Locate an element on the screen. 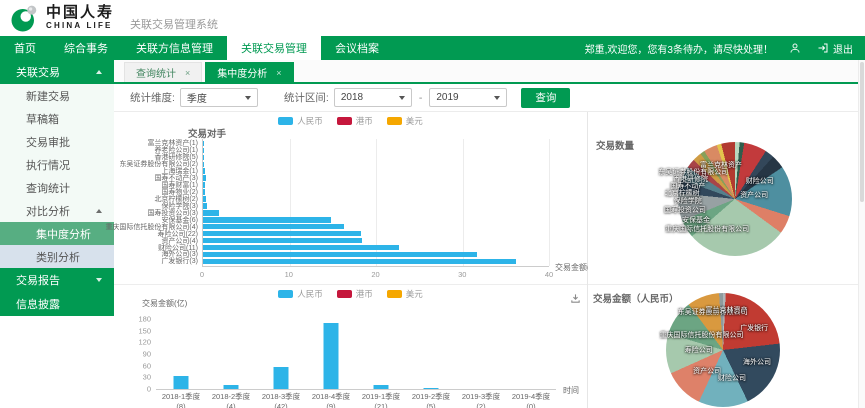  user-greeting: 郑重,欢迎您，您有3条待办，请尽快处理！ is located at coordinates (678, 50).